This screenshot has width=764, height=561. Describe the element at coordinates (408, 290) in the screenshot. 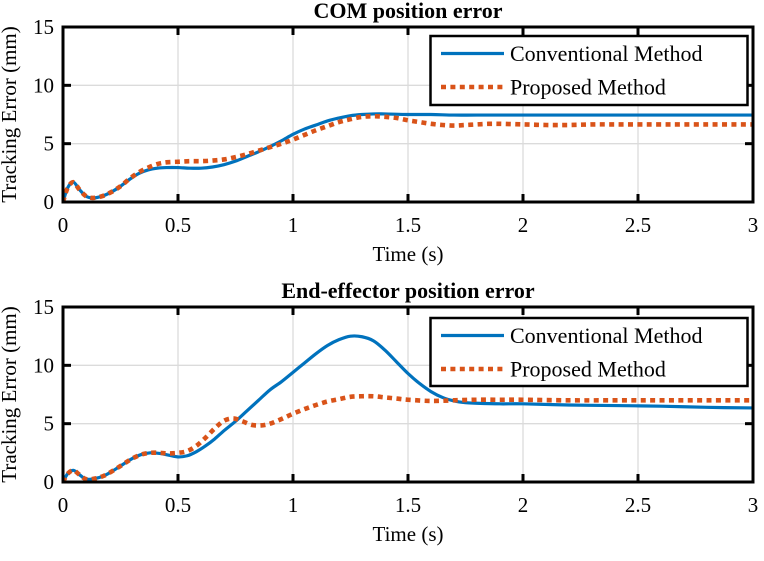

I see `chart-title: End-effector position error` at that location.